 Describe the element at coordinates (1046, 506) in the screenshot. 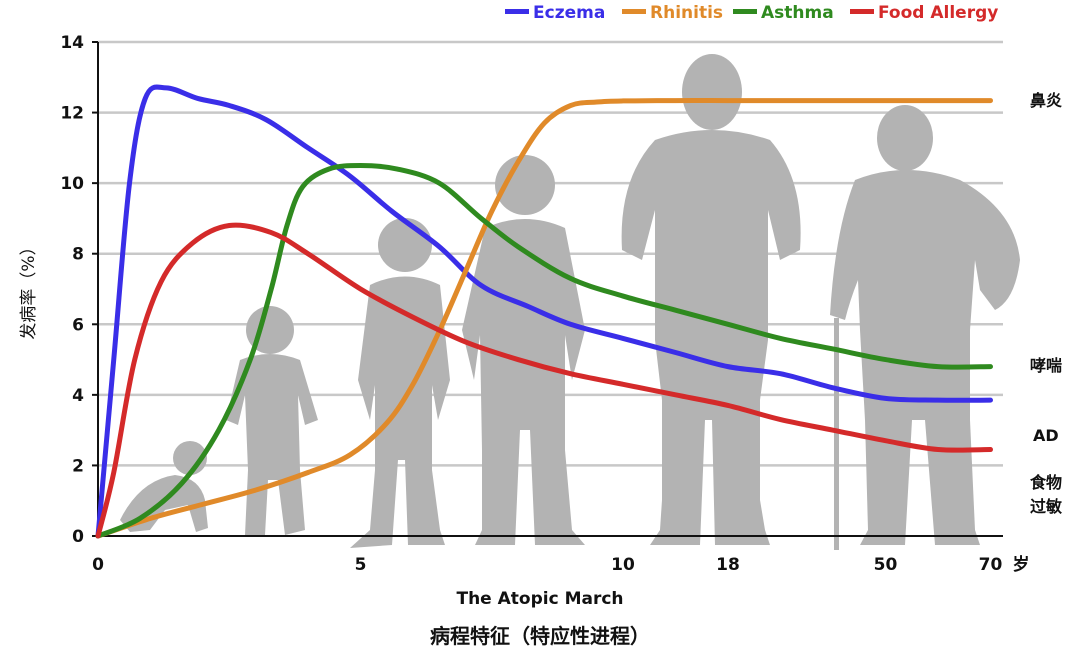

I see `label-food-allergy-line2: 过敏` at that location.